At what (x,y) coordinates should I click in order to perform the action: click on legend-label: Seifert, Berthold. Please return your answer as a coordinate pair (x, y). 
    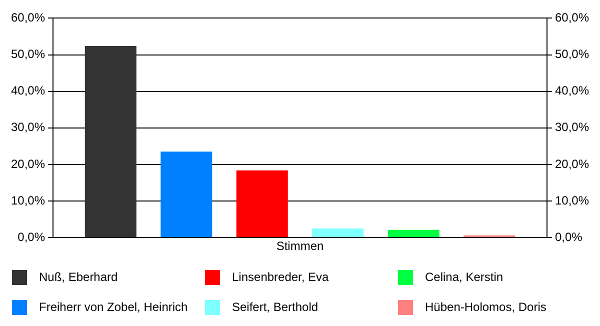
    Looking at the image, I should click on (275, 307).